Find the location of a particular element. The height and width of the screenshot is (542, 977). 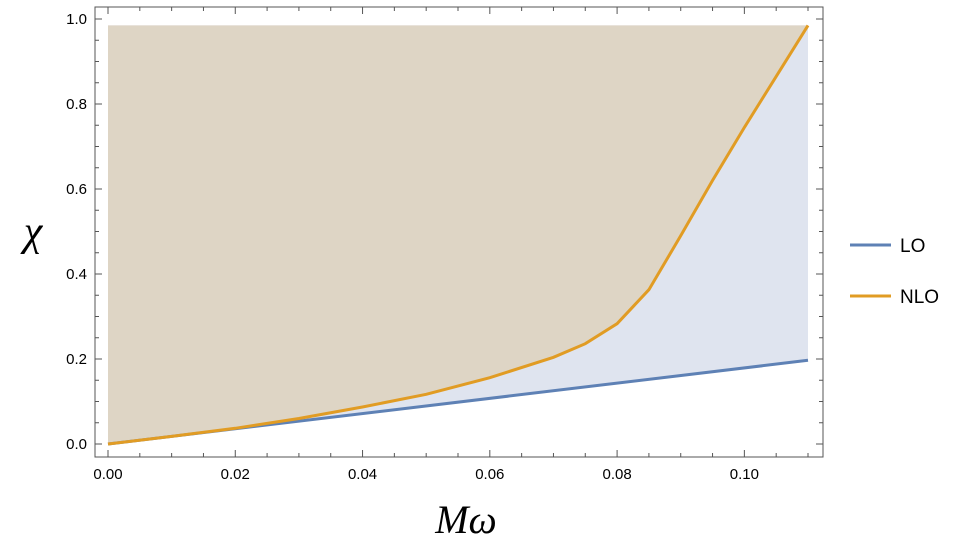

y-tick-label: 0.6 is located at coordinates (76, 189).